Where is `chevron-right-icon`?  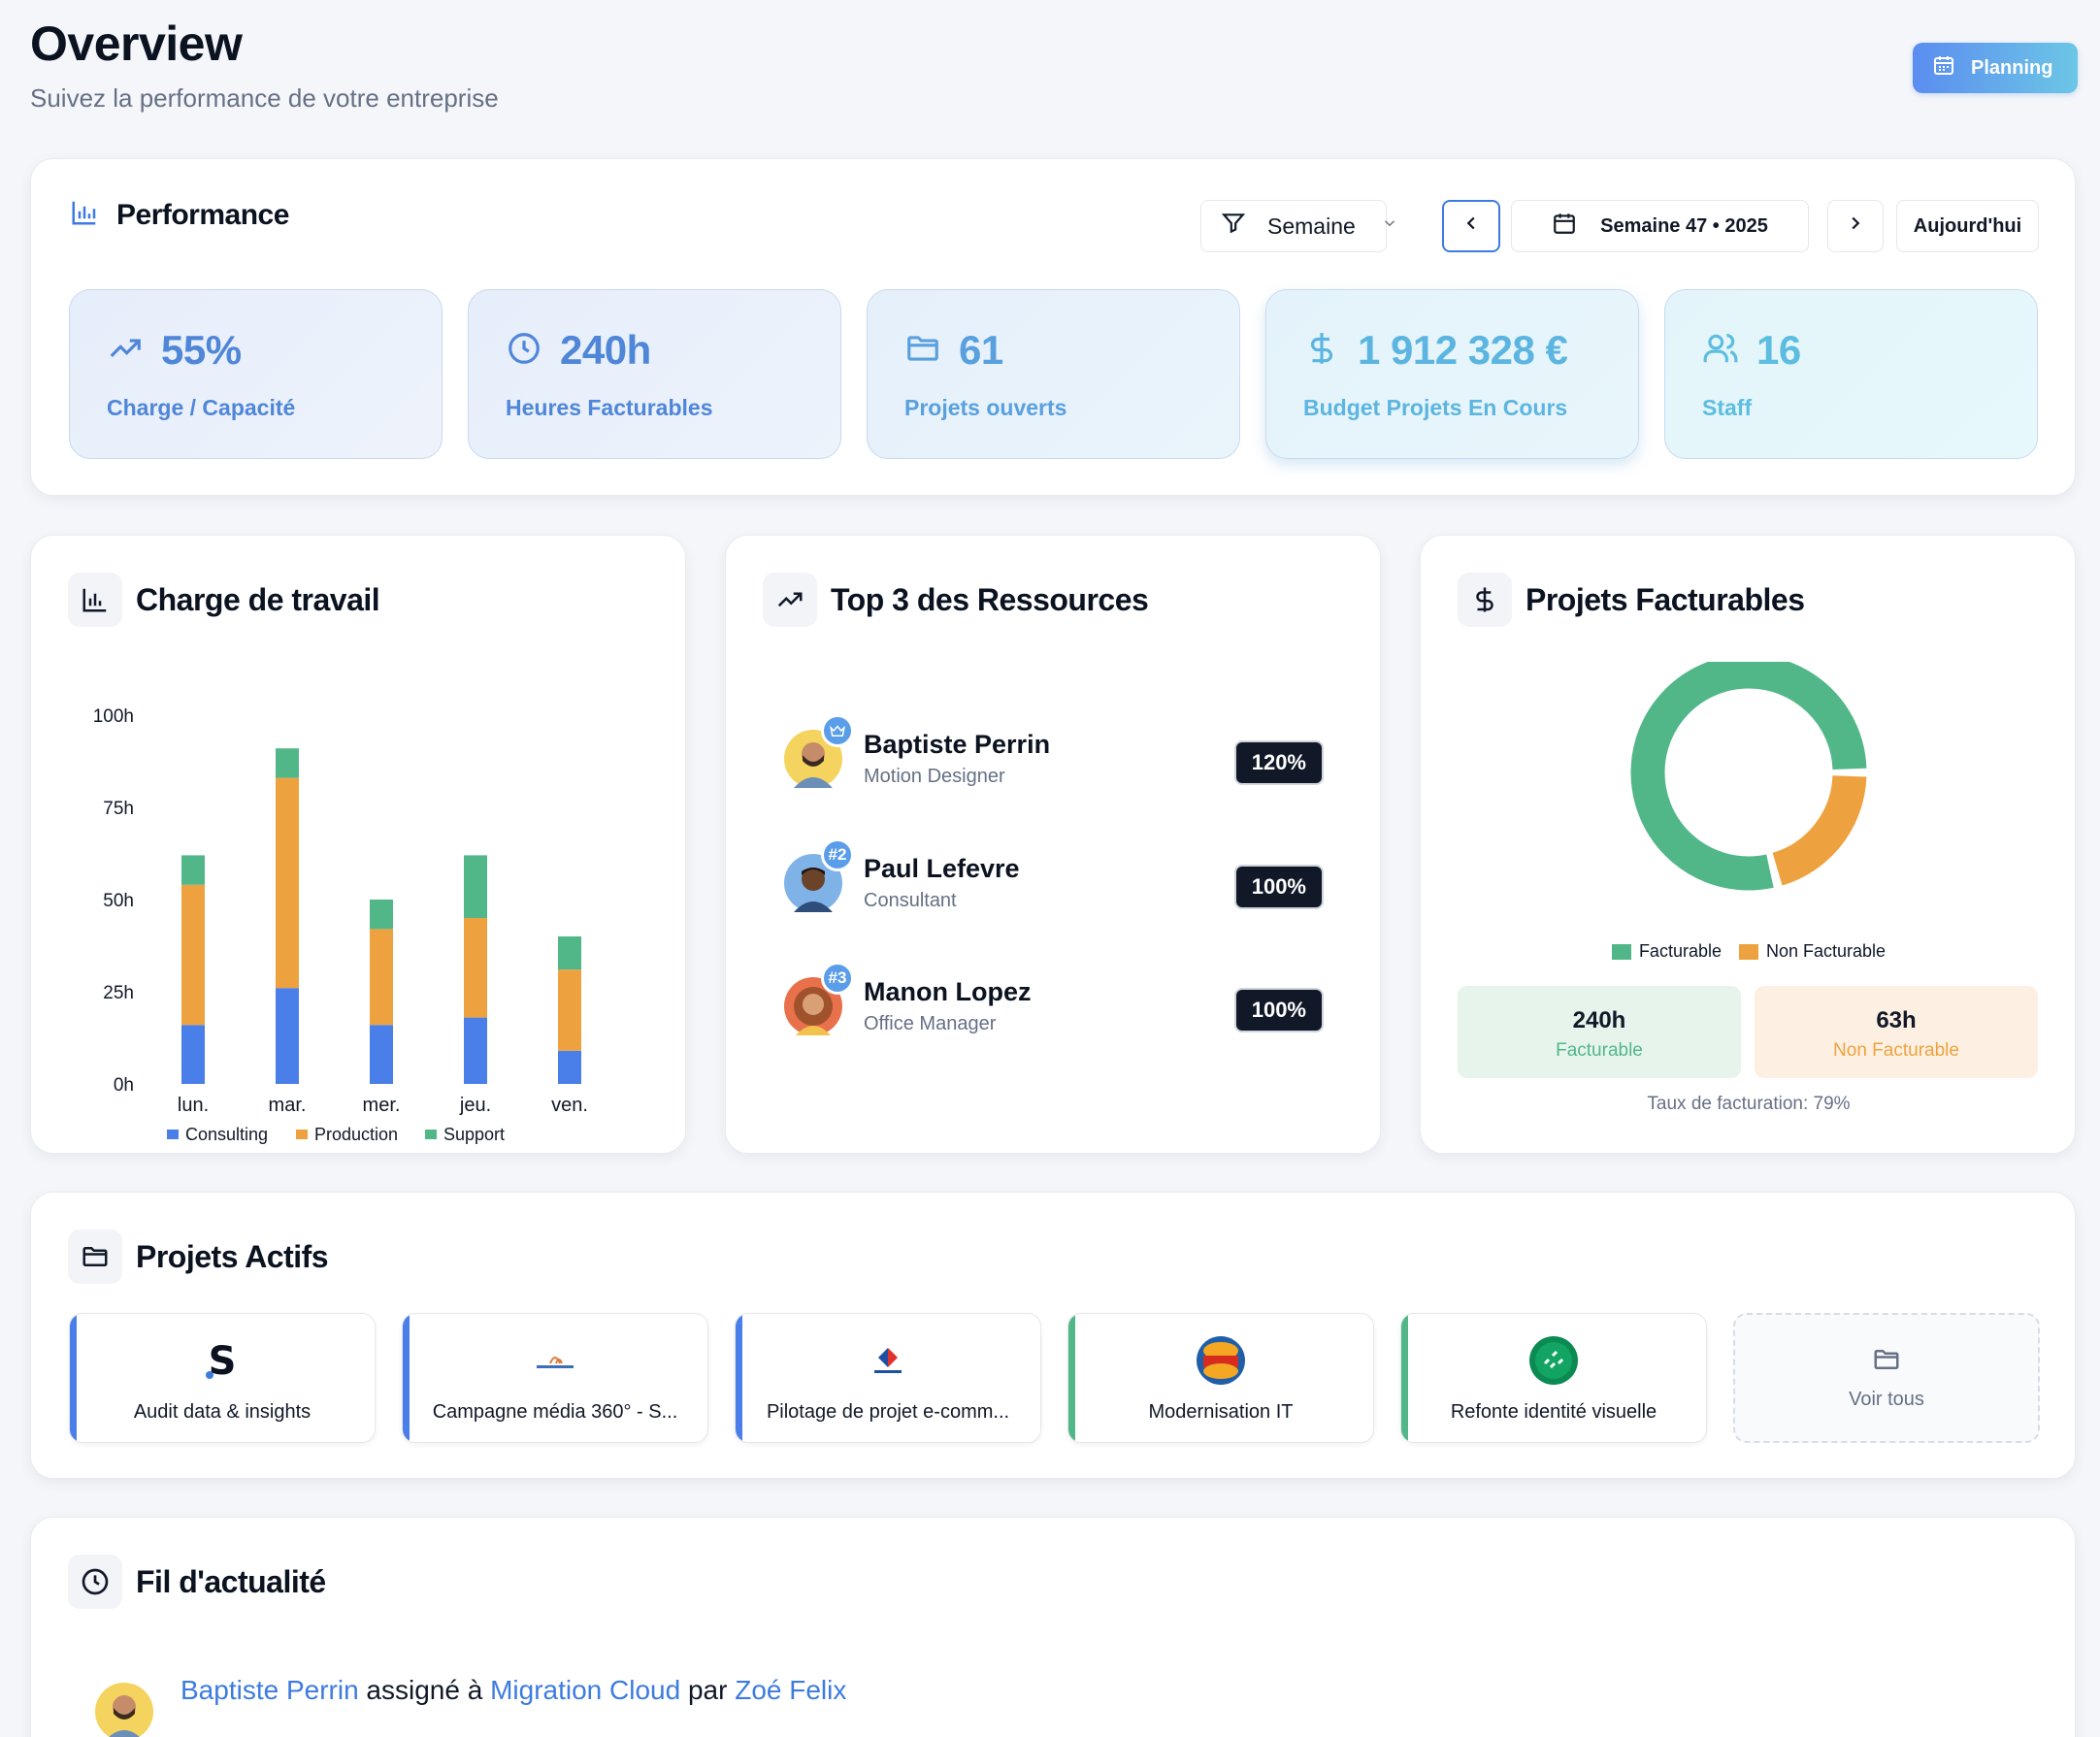 chevron-right-icon is located at coordinates (1855, 226).